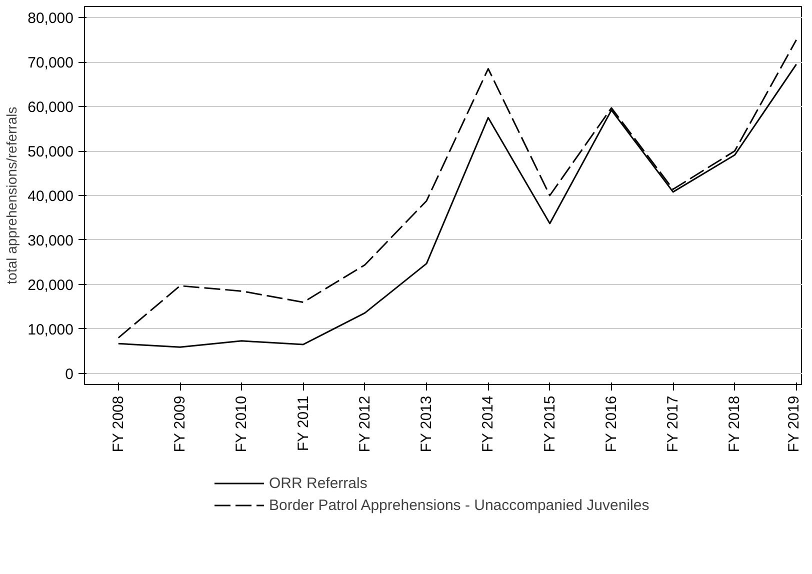  Describe the element at coordinates (673, 424) in the screenshot. I see `x-tick-label: FY 2017` at that location.